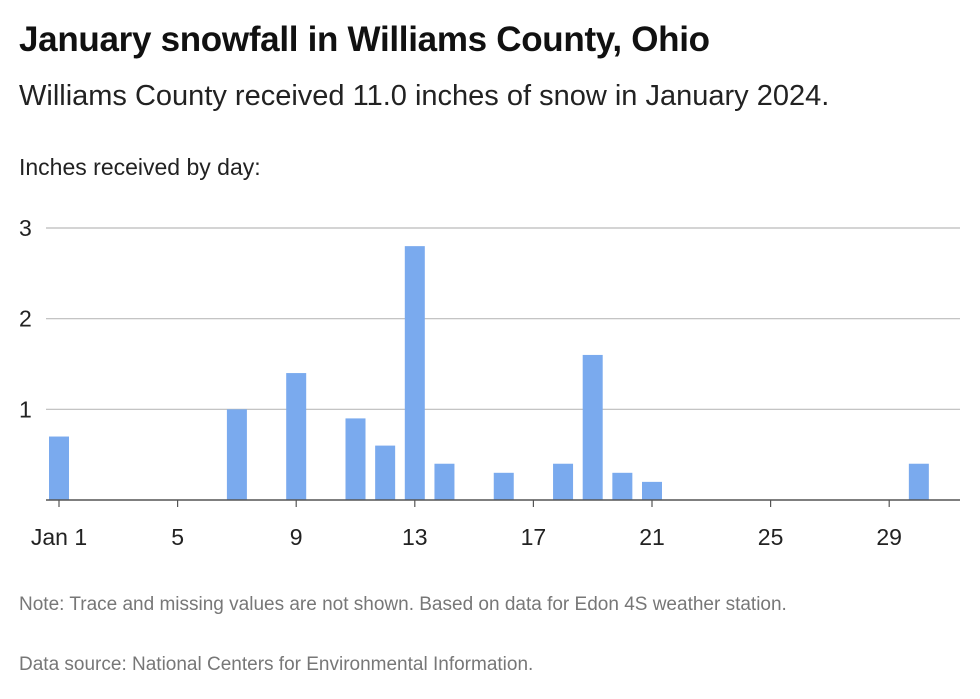 The width and height of the screenshot is (980, 699). I want to click on x-tick-label: 17, so click(534, 537).